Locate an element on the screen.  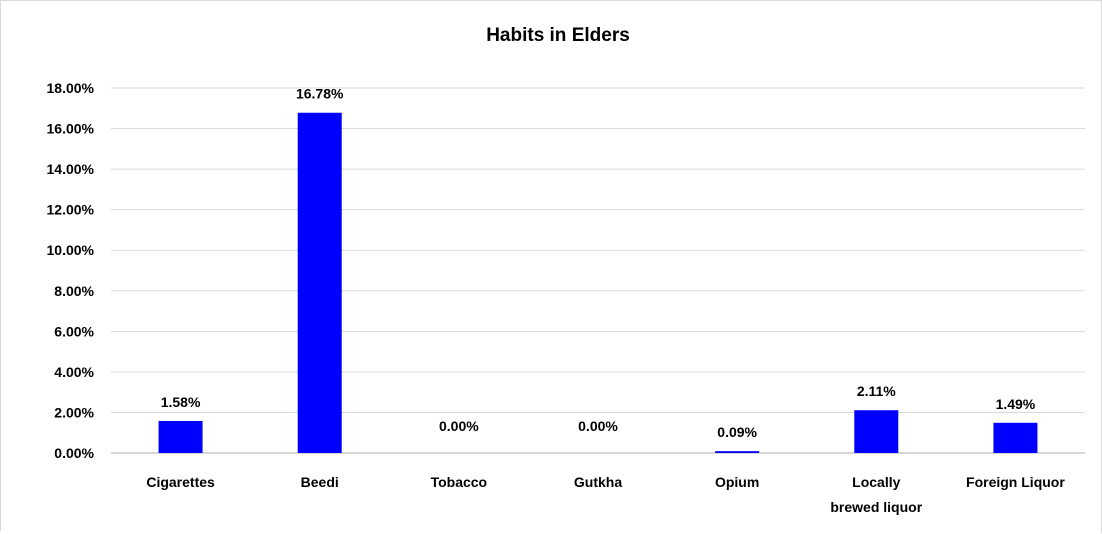
y-tick-label: 10.00% is located at coordinates (71, 250).